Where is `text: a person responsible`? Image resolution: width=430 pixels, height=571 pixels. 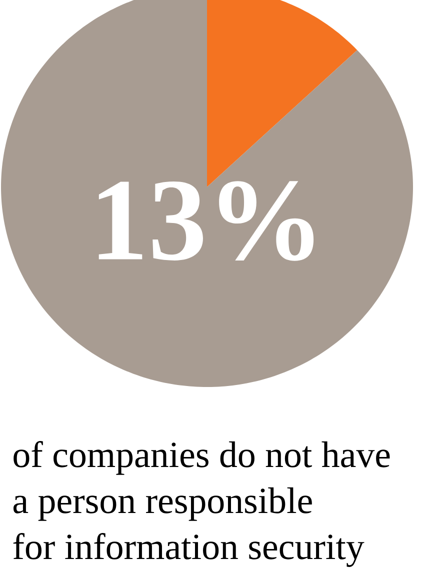
text: a person responsible is located at coordinates (162, 504).